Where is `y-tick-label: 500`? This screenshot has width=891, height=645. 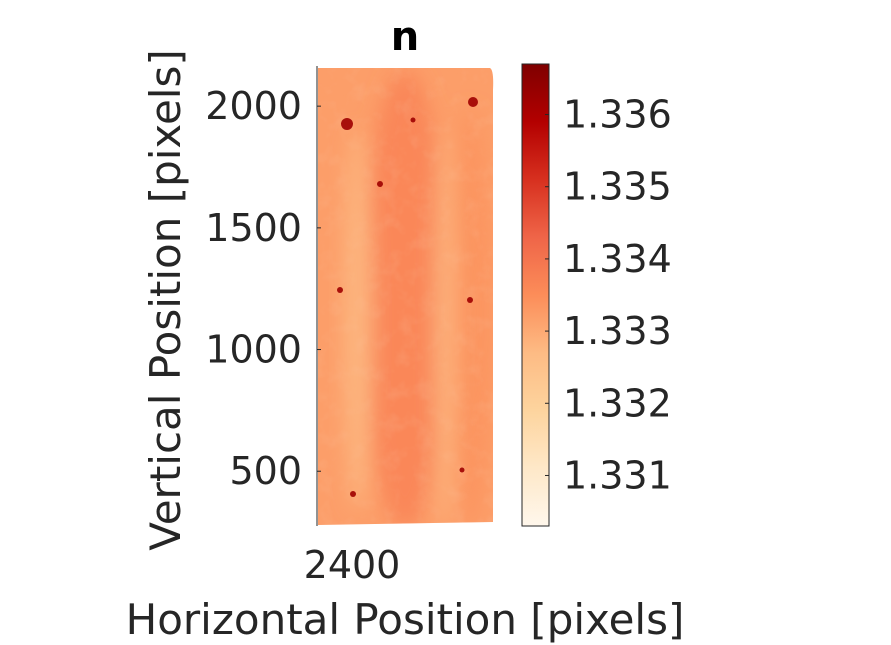
y-tick-label: 500 is located at coordinates (265, 471).